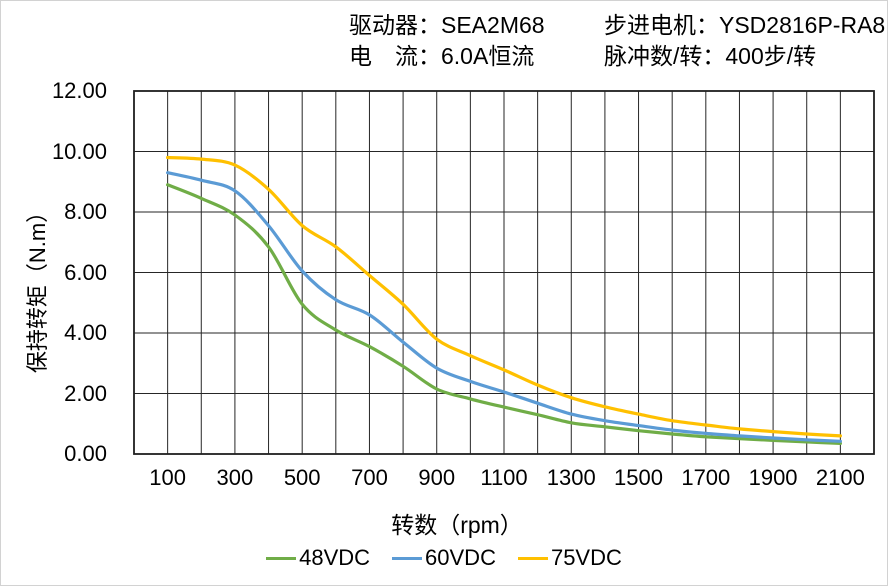  Describe the element at coordinates (85, 211) in the screenshot. I see `y-tick-label: 8.00` at that location.